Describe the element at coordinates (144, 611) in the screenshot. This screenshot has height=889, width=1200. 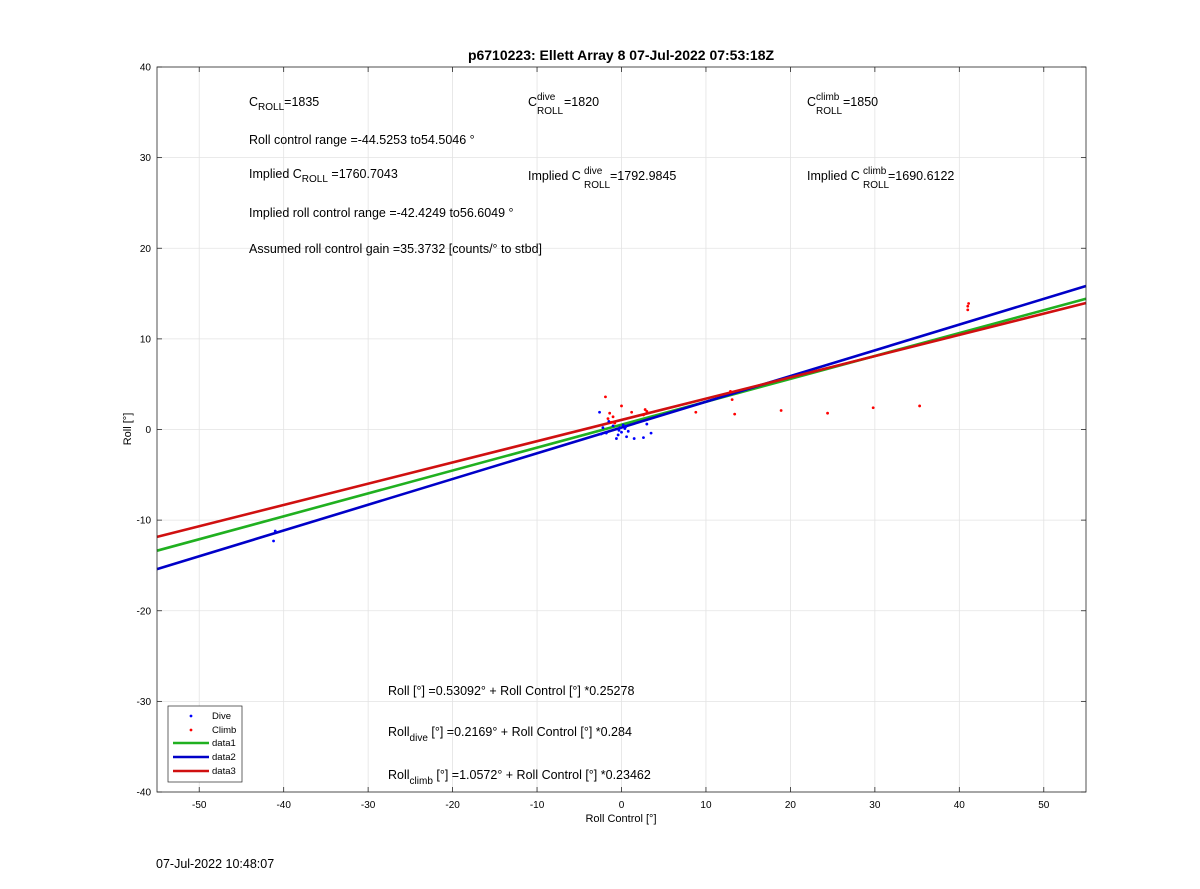
I see `y-tick-label: -20` at that location.